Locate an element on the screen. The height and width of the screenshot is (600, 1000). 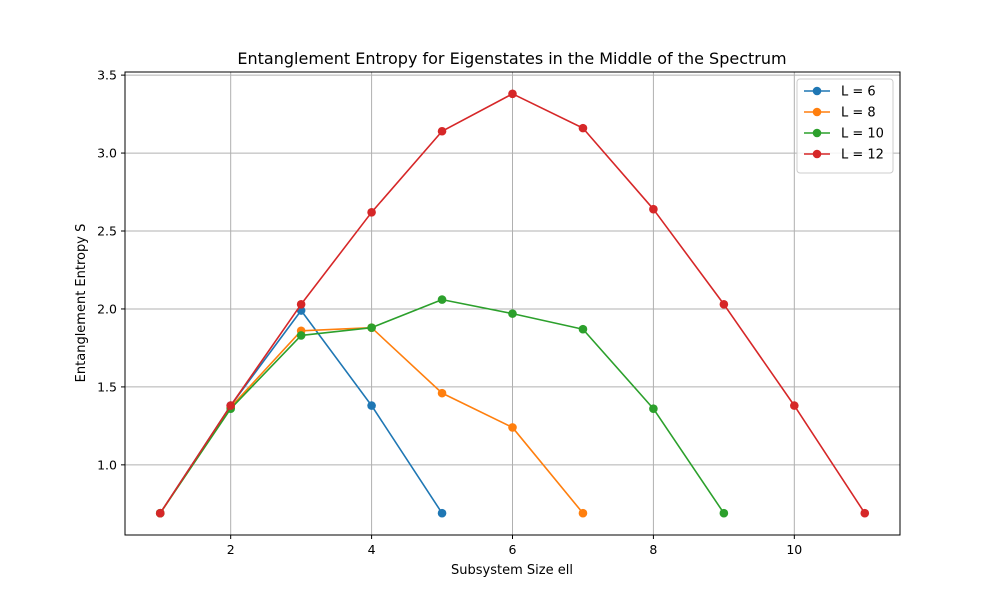
y-tick-label: 2.5 is located at coordinates (107, 231).